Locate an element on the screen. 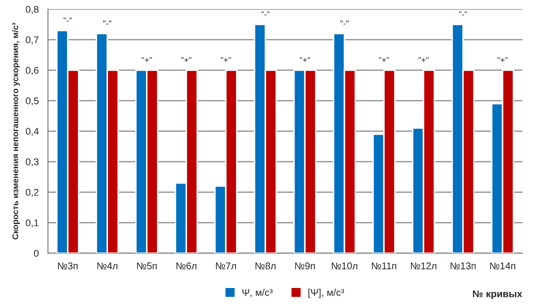  y-tick-label: 0,4 is located at coordinates (32, 132).